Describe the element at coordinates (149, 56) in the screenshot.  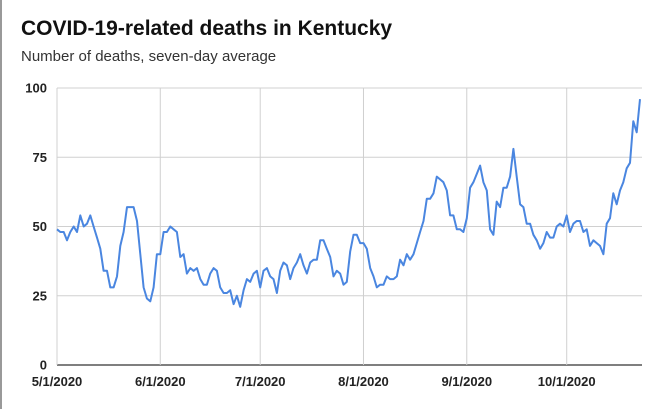
I see `chart-subtitle: Number of deaths, seven-day average` at that location.